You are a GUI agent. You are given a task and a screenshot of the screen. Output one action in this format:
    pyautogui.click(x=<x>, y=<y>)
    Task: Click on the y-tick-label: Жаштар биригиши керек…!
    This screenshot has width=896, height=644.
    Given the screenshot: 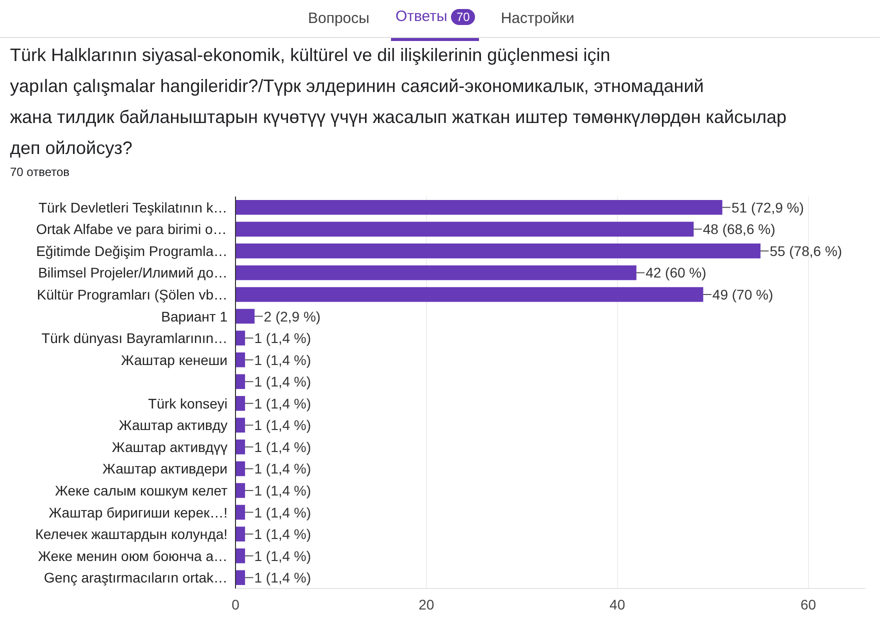 What is the action you would take?
    pyautogui.click(x=138, y=512)
    